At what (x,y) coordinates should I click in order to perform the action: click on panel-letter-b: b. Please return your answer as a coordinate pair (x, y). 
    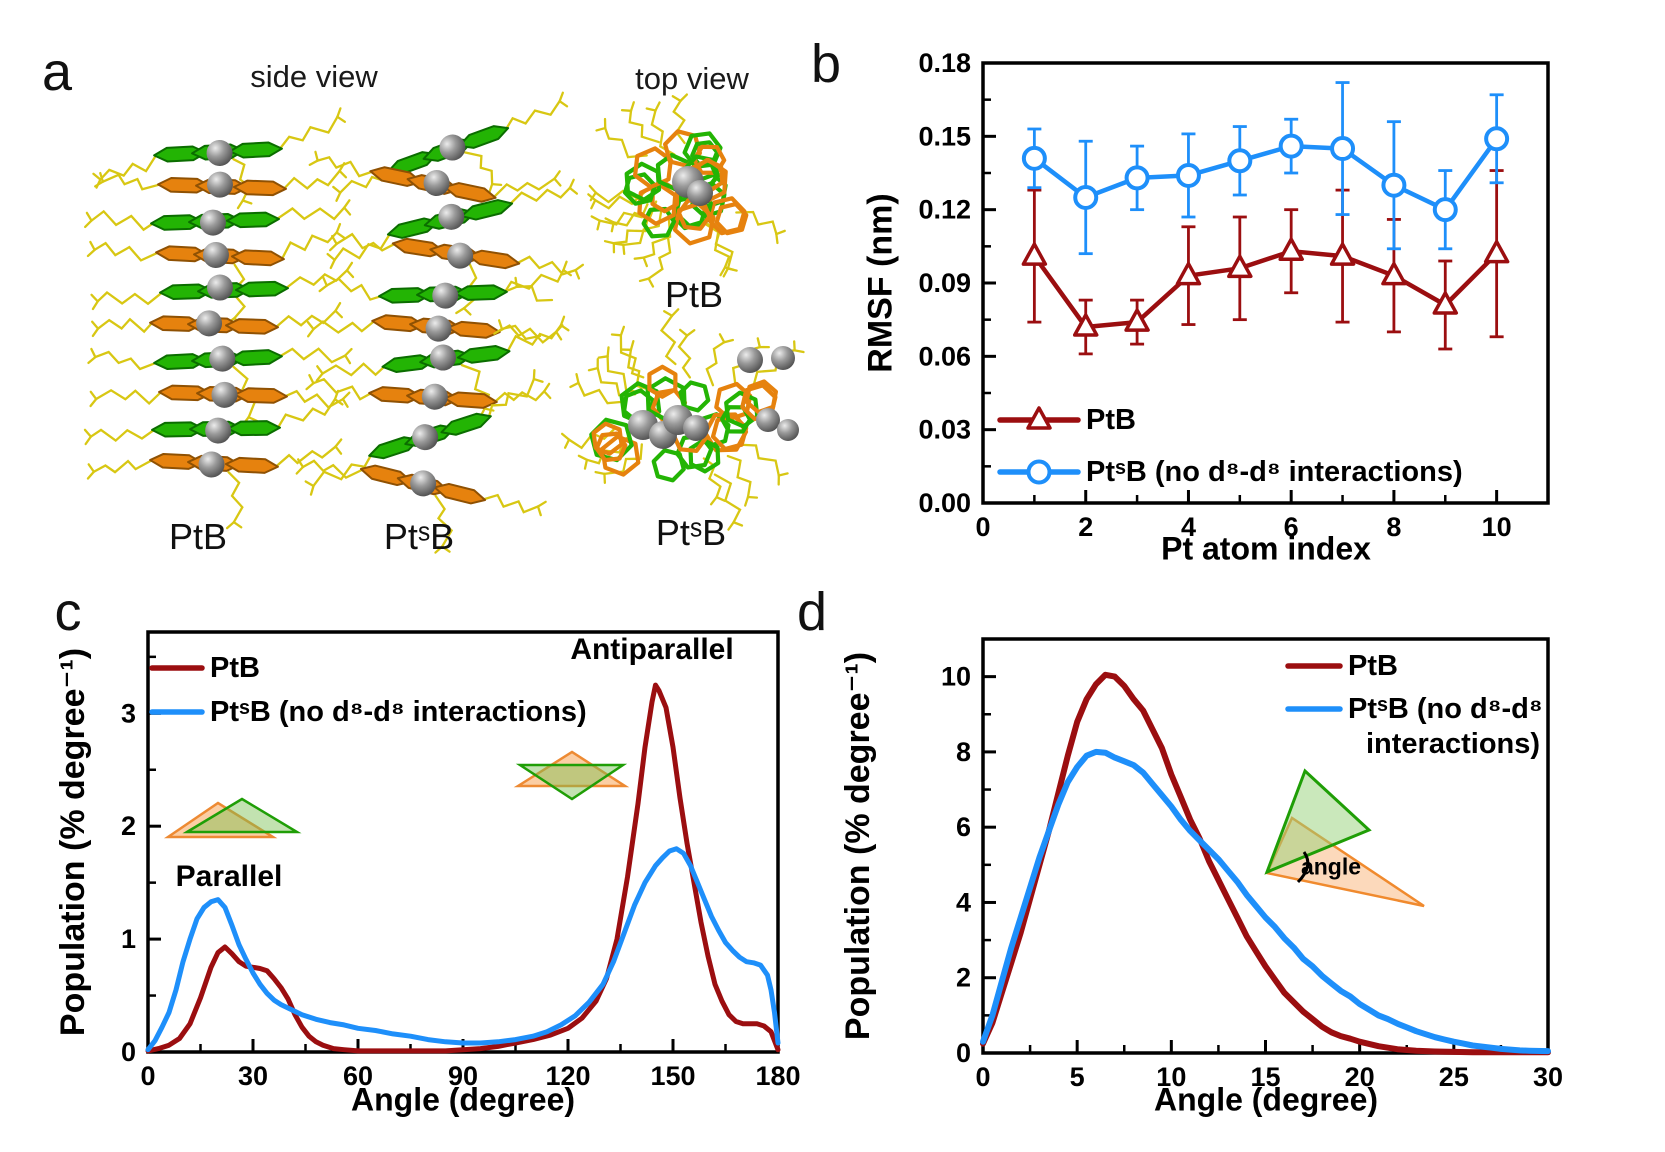
    Looking at the image, I should click on (826, 64).